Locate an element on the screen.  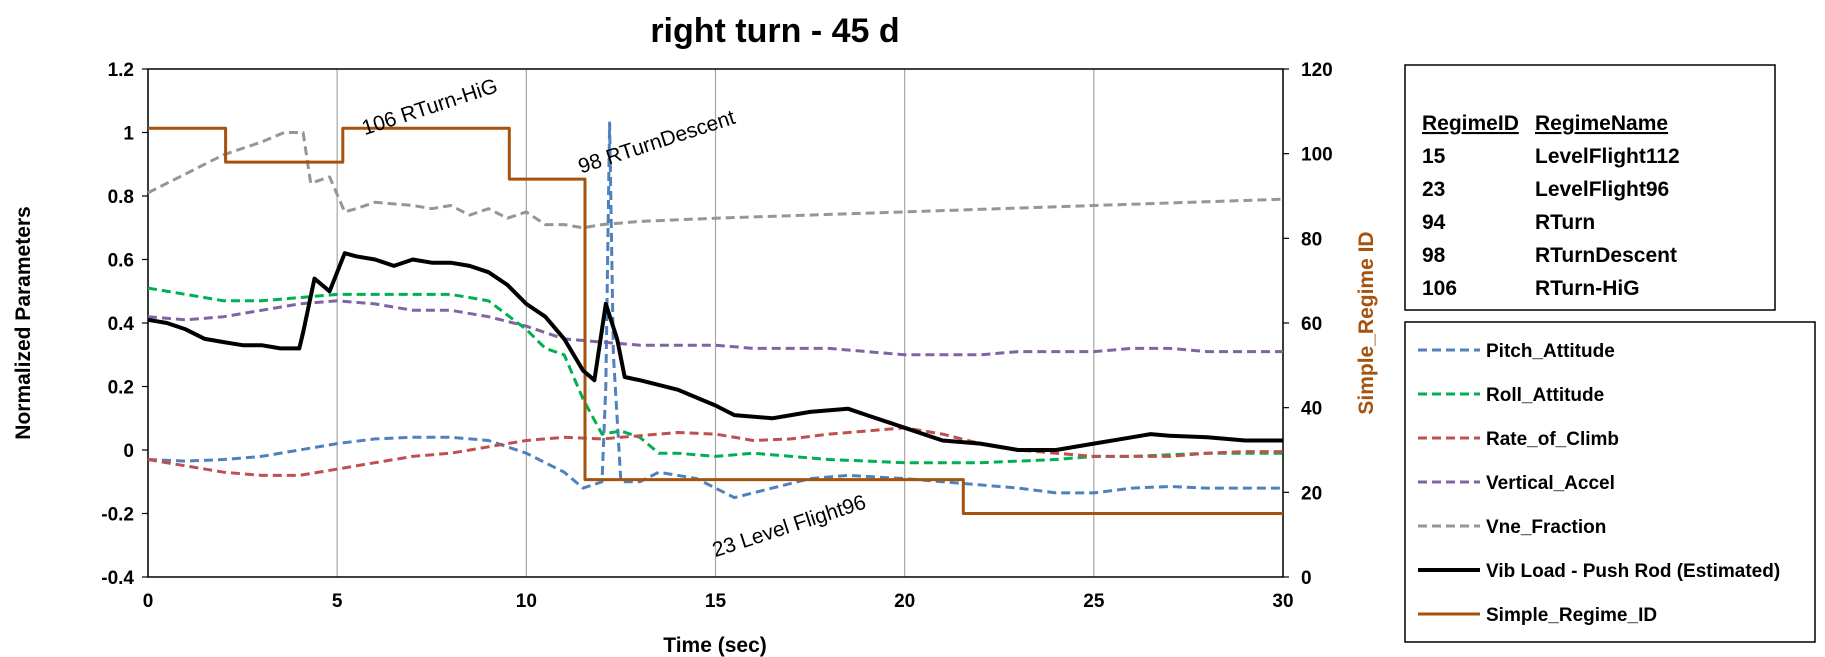
y-axis-title: Normalized Parameters is located at coordinates (23, 322).